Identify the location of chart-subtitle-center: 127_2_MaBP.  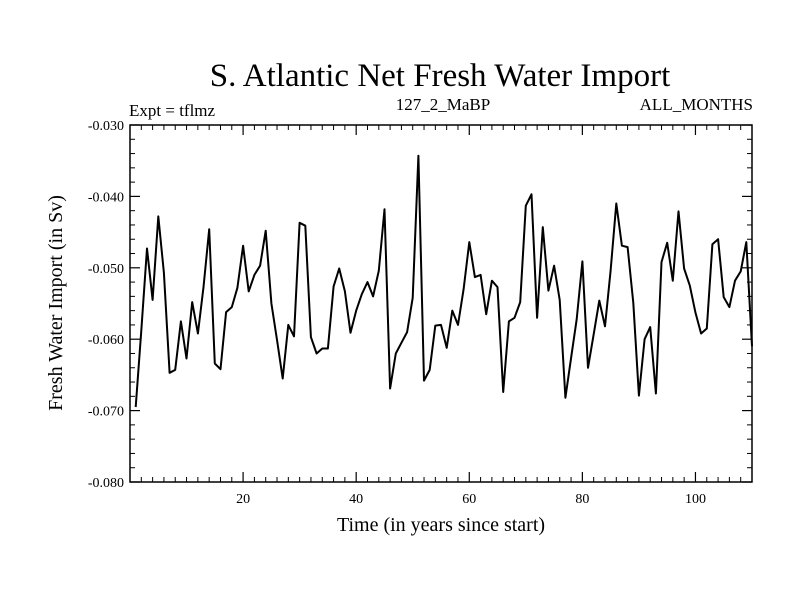
(443, 104).